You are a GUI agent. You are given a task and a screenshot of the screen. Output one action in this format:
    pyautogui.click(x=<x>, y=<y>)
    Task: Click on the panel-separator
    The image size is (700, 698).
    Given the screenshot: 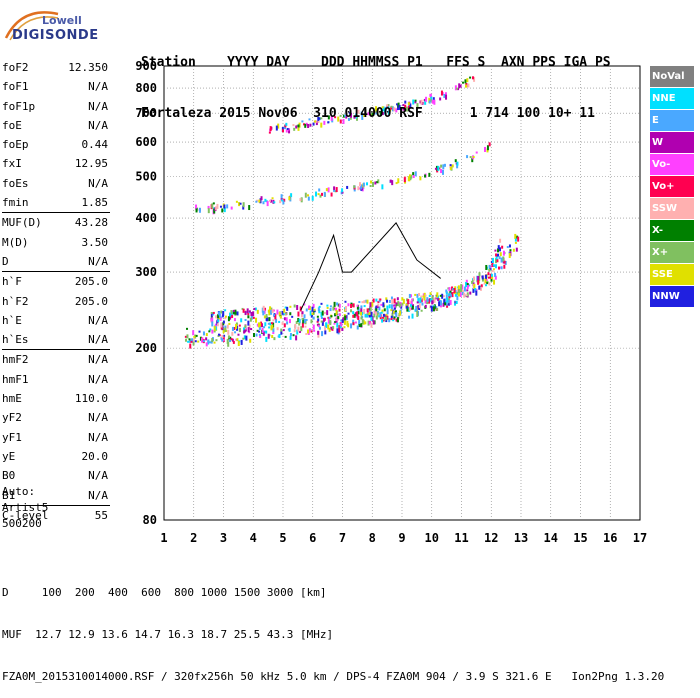 What is the action you would take?
    pyautogui.click(x=56, y=350)
    